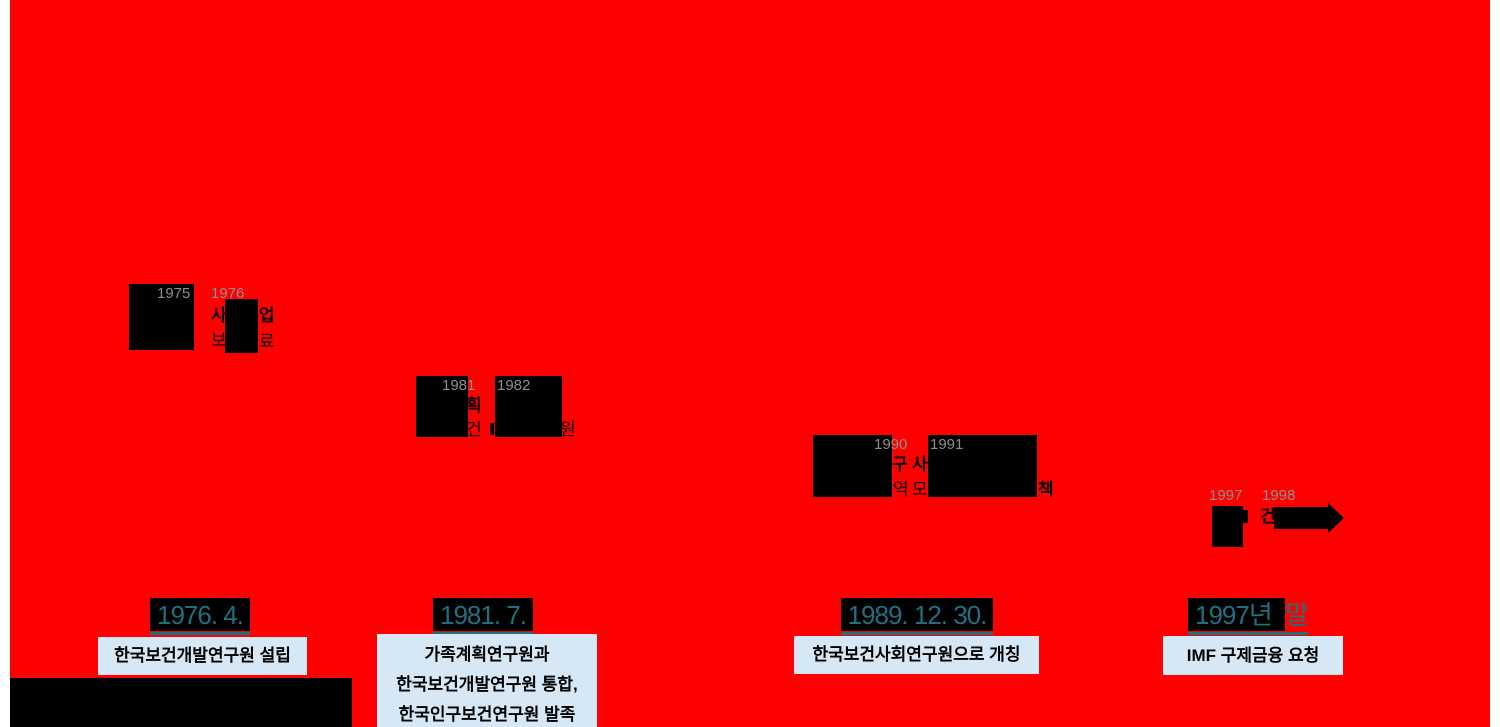 Image resolution: width=1500 pixels, height=727 pixels. I want to click on text-fragment: 업, so click(267, 315).